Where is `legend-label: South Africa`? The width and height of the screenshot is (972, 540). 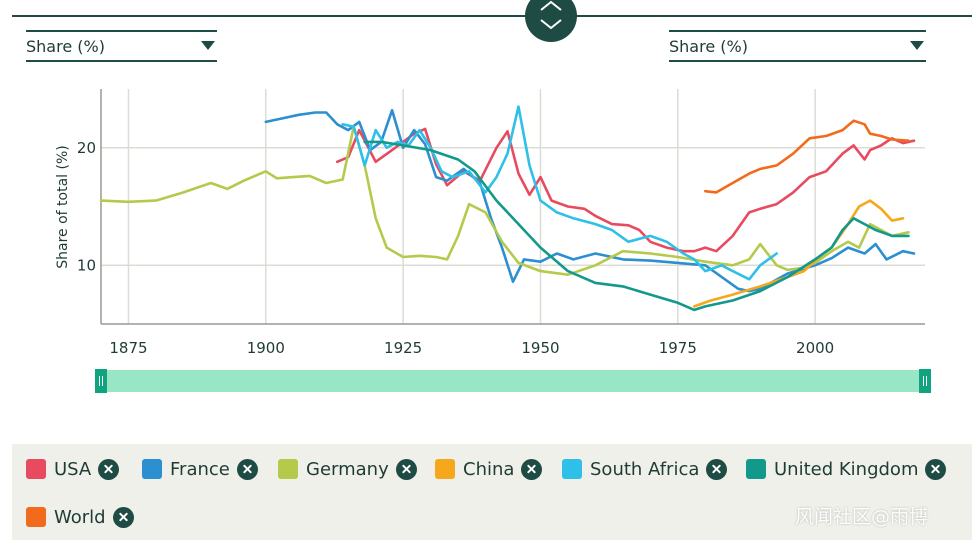 legend-label: South Africa is located at coordinates (645, 469).